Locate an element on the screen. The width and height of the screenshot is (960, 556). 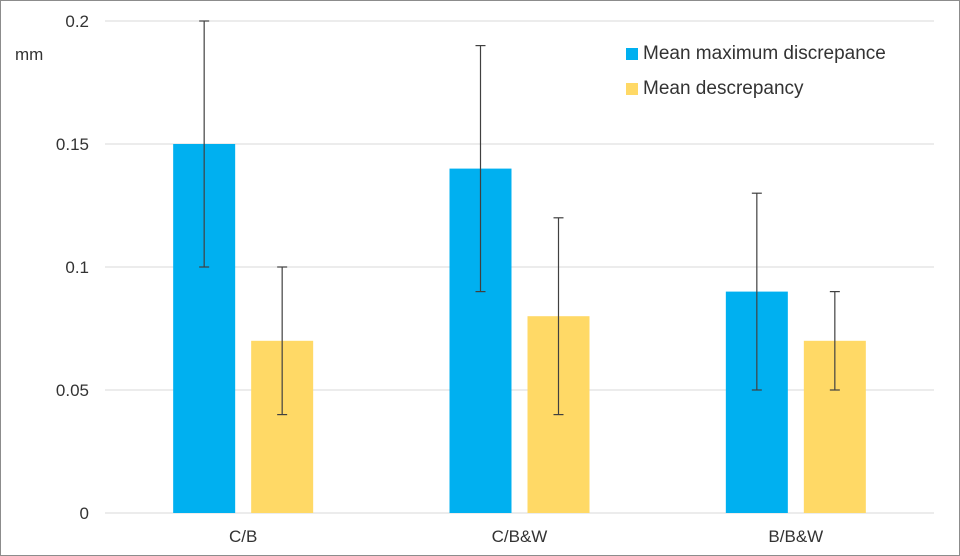
x-tick-label: B/B&W is located at coordinates (795, 536).